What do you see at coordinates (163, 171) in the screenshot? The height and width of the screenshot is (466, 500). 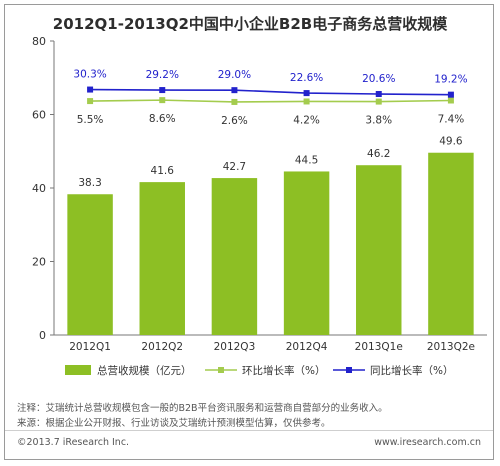 I see `bar-value-label: 41.6` at bounding box center [163, 171].